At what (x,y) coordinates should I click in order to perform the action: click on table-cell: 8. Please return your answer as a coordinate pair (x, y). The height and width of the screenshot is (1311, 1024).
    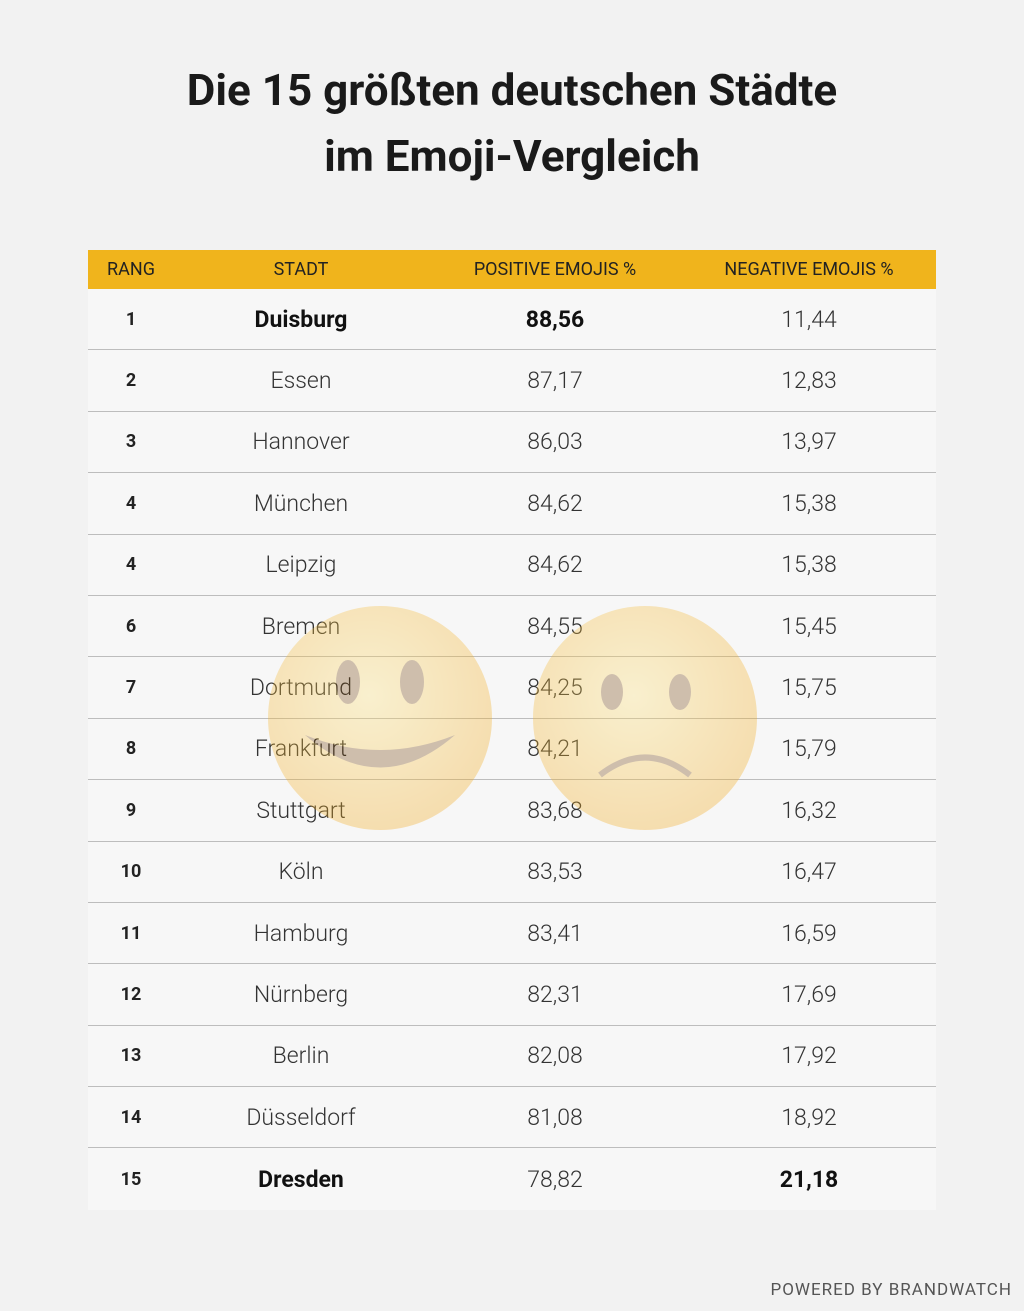
    Looking at the image, I should click on (131, 749).